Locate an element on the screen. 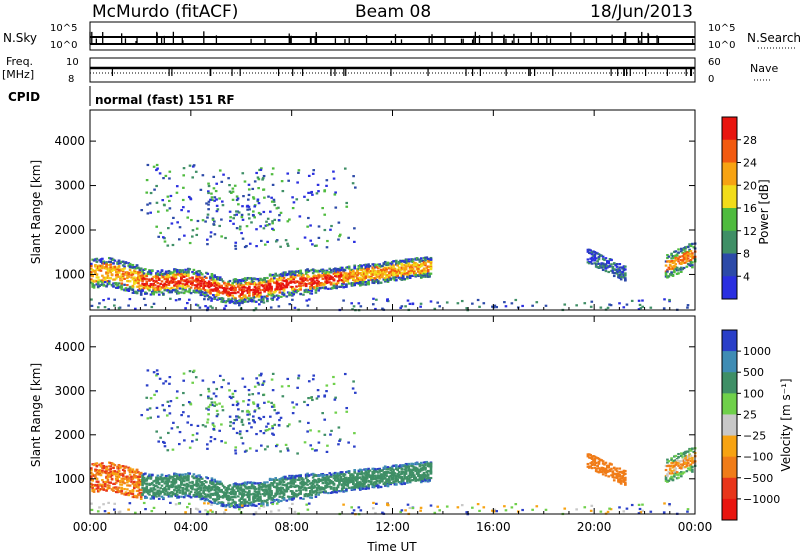 Image resolution: width=800 pixels, height=554 pixels. nsky-tick-bottom: 10^0 is located at coordinates (63, 45).